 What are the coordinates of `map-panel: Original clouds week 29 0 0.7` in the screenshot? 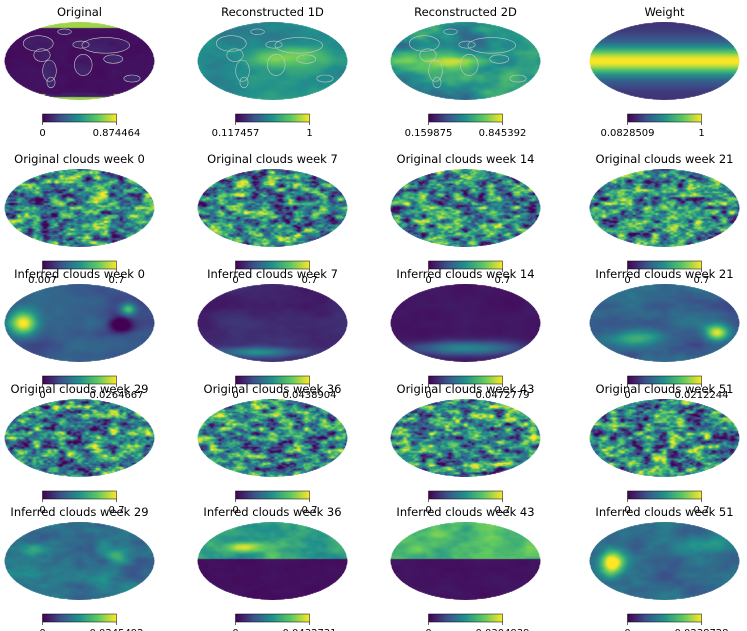 It's located at (79, 449).